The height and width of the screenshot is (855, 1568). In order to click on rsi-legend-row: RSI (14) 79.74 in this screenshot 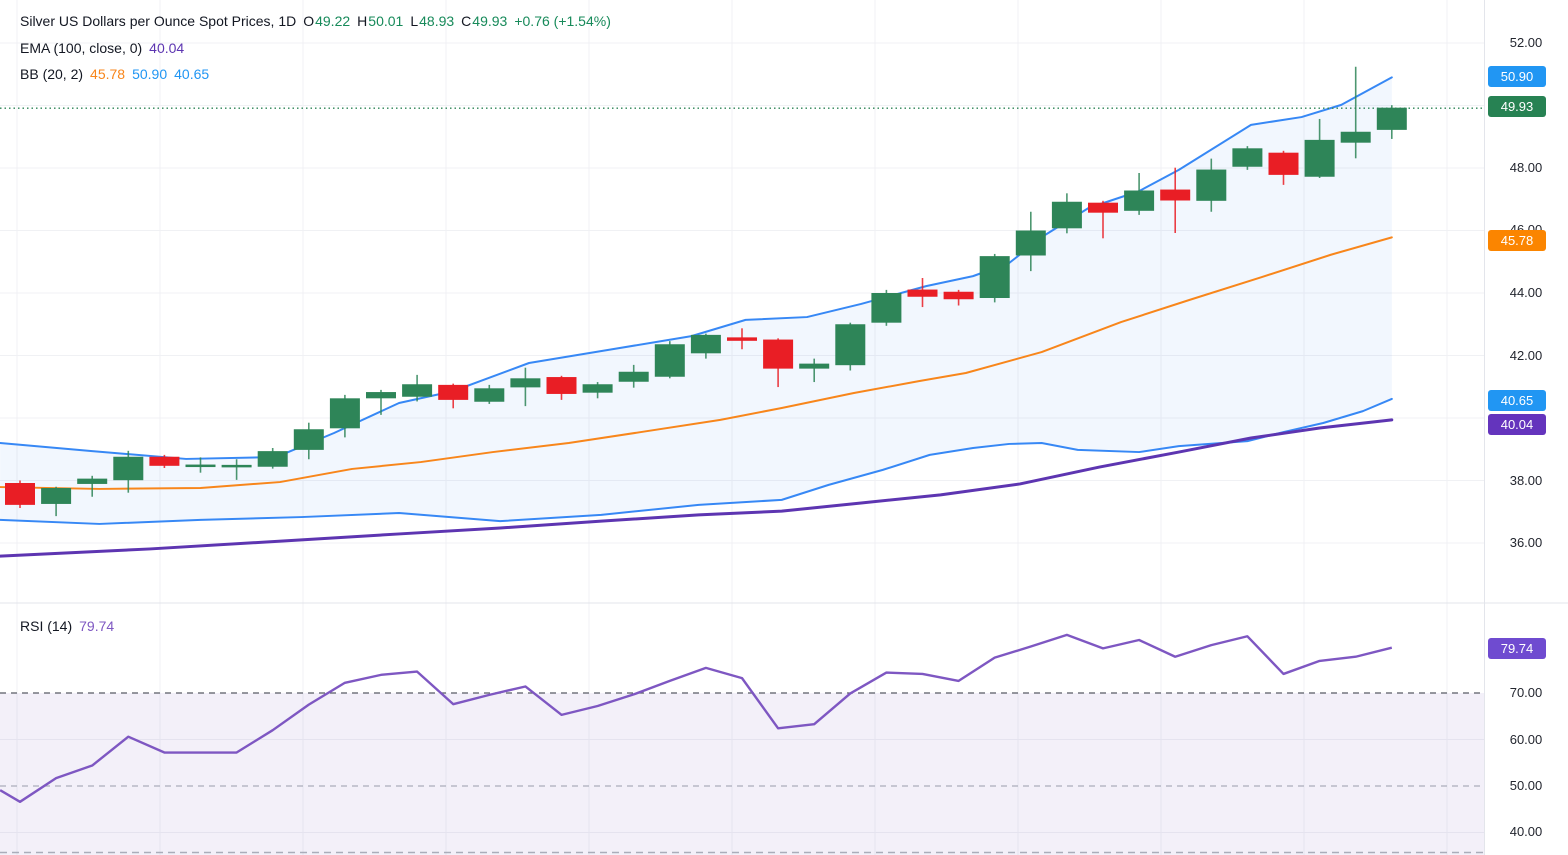, I will do `click(67, 626)`.